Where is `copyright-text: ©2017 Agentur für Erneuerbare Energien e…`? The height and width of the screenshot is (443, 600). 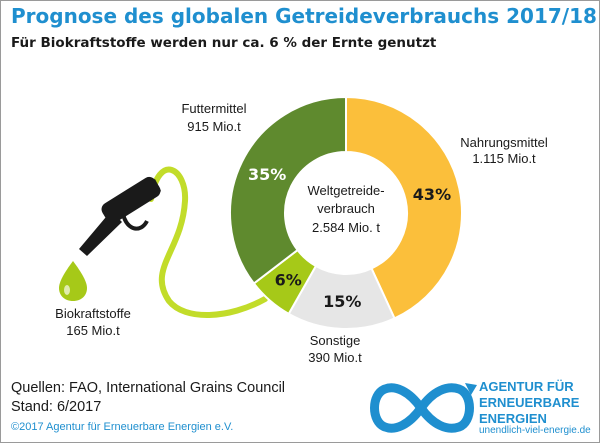
copyright-text: ©2017 Agentur für Erneuerbare Energien e… is located at coordinates (122, 427).